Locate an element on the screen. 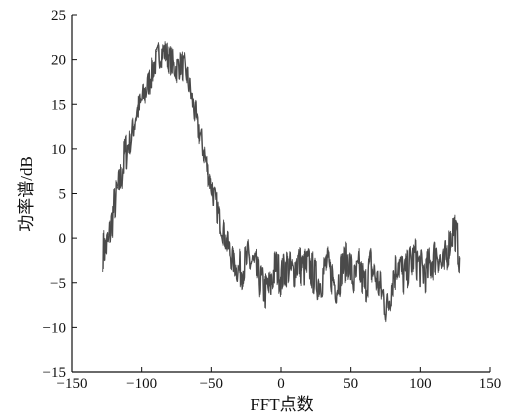 Image resolution: width=512 pixels, height=414 pixels. y-tick-label: −10 is located at coordinates (54, 328).